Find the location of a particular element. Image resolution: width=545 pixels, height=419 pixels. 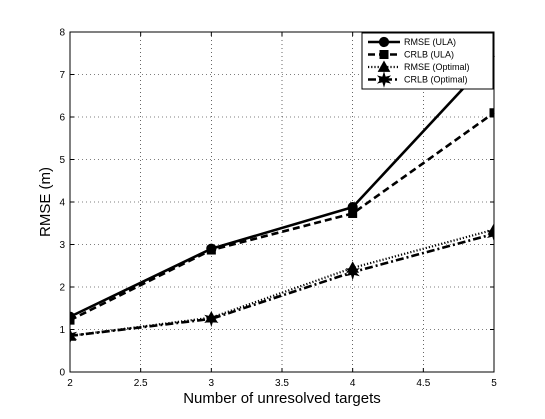

x-tick-label: 4 is located at coordinates (353, 383).